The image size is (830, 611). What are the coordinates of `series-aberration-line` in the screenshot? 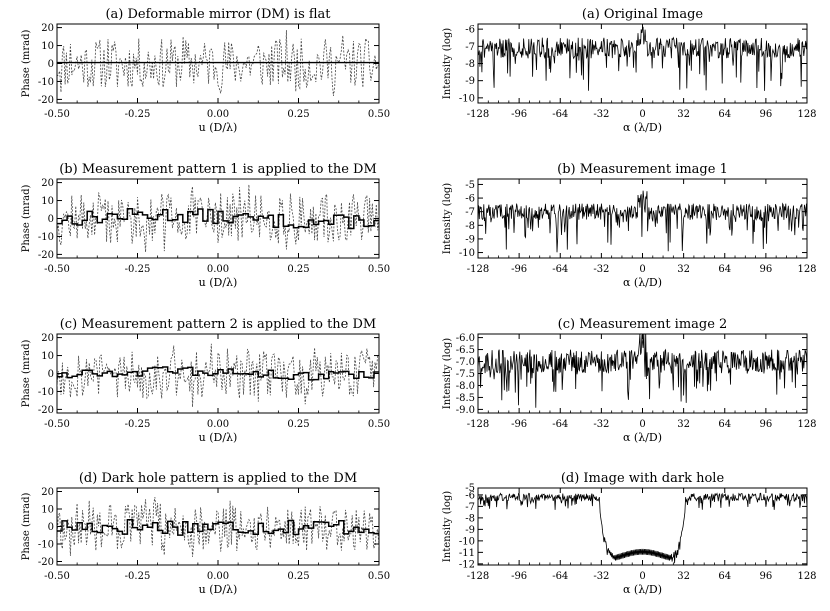 It's located at (218, 63).